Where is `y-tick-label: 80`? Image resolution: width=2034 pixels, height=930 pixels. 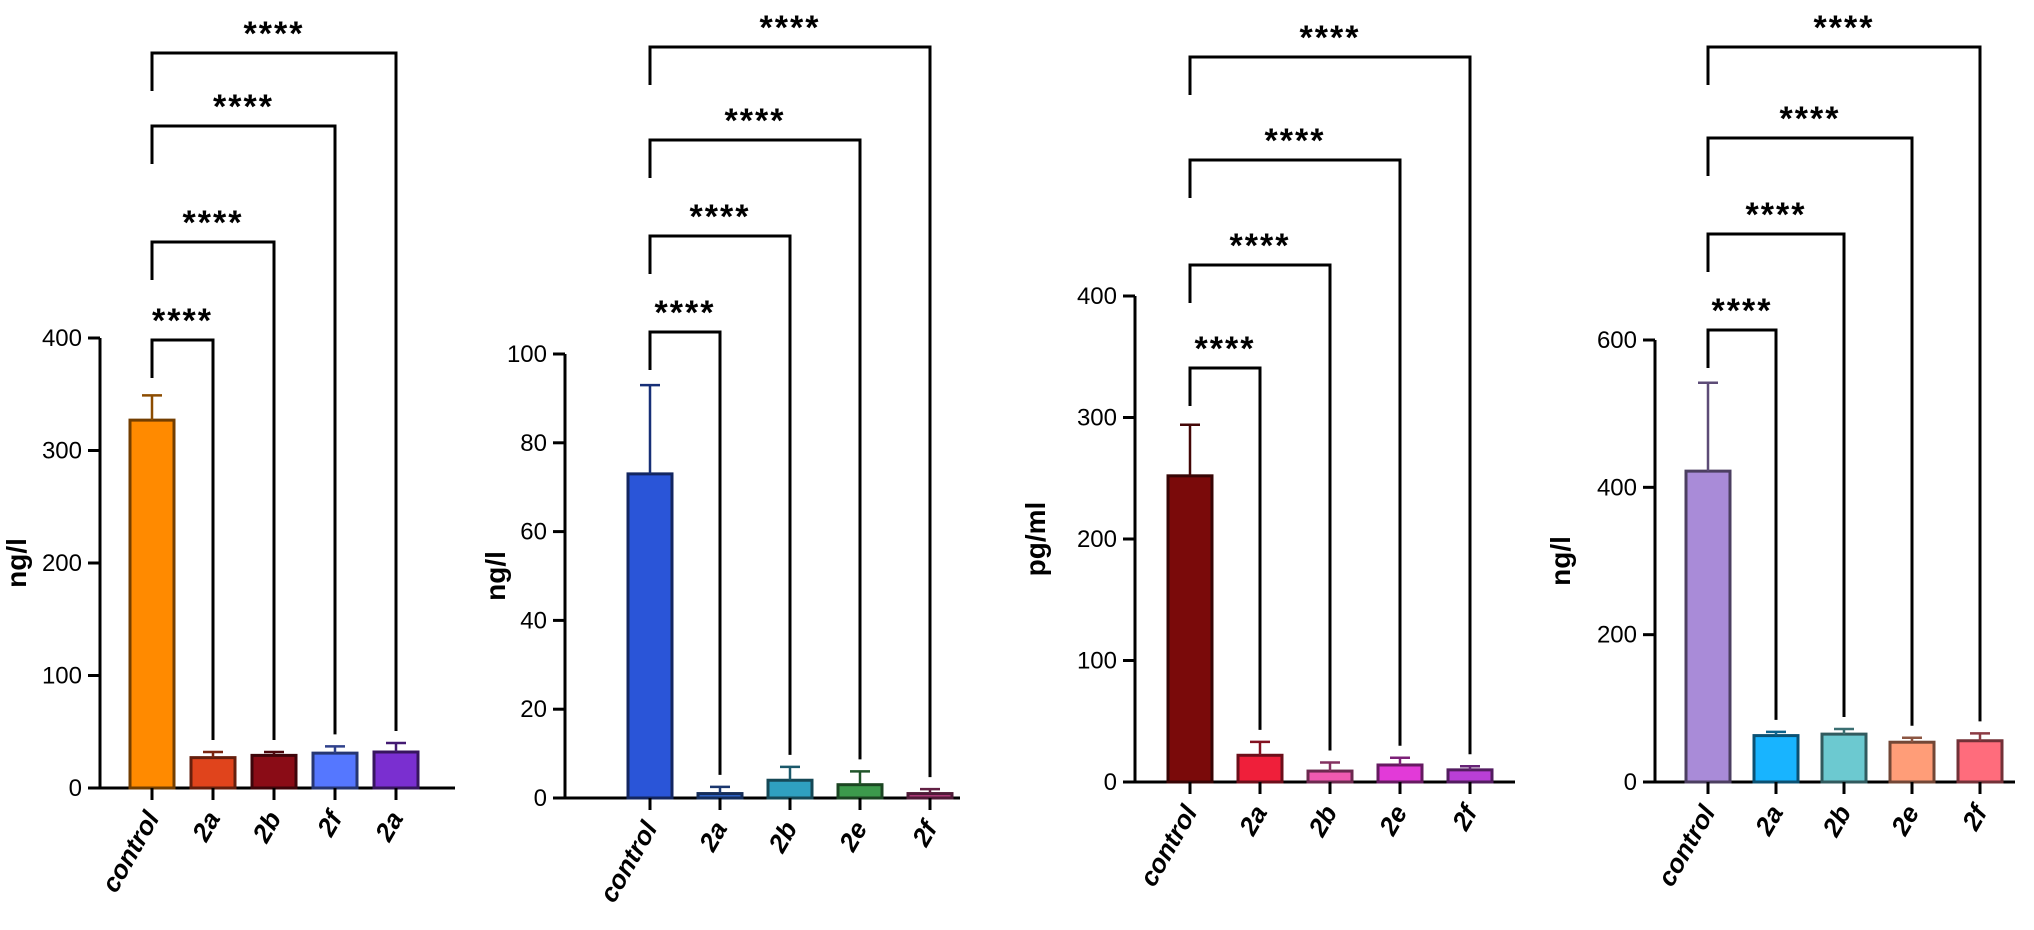
y-tick-label: 80 is located at coordinates (533, 443).